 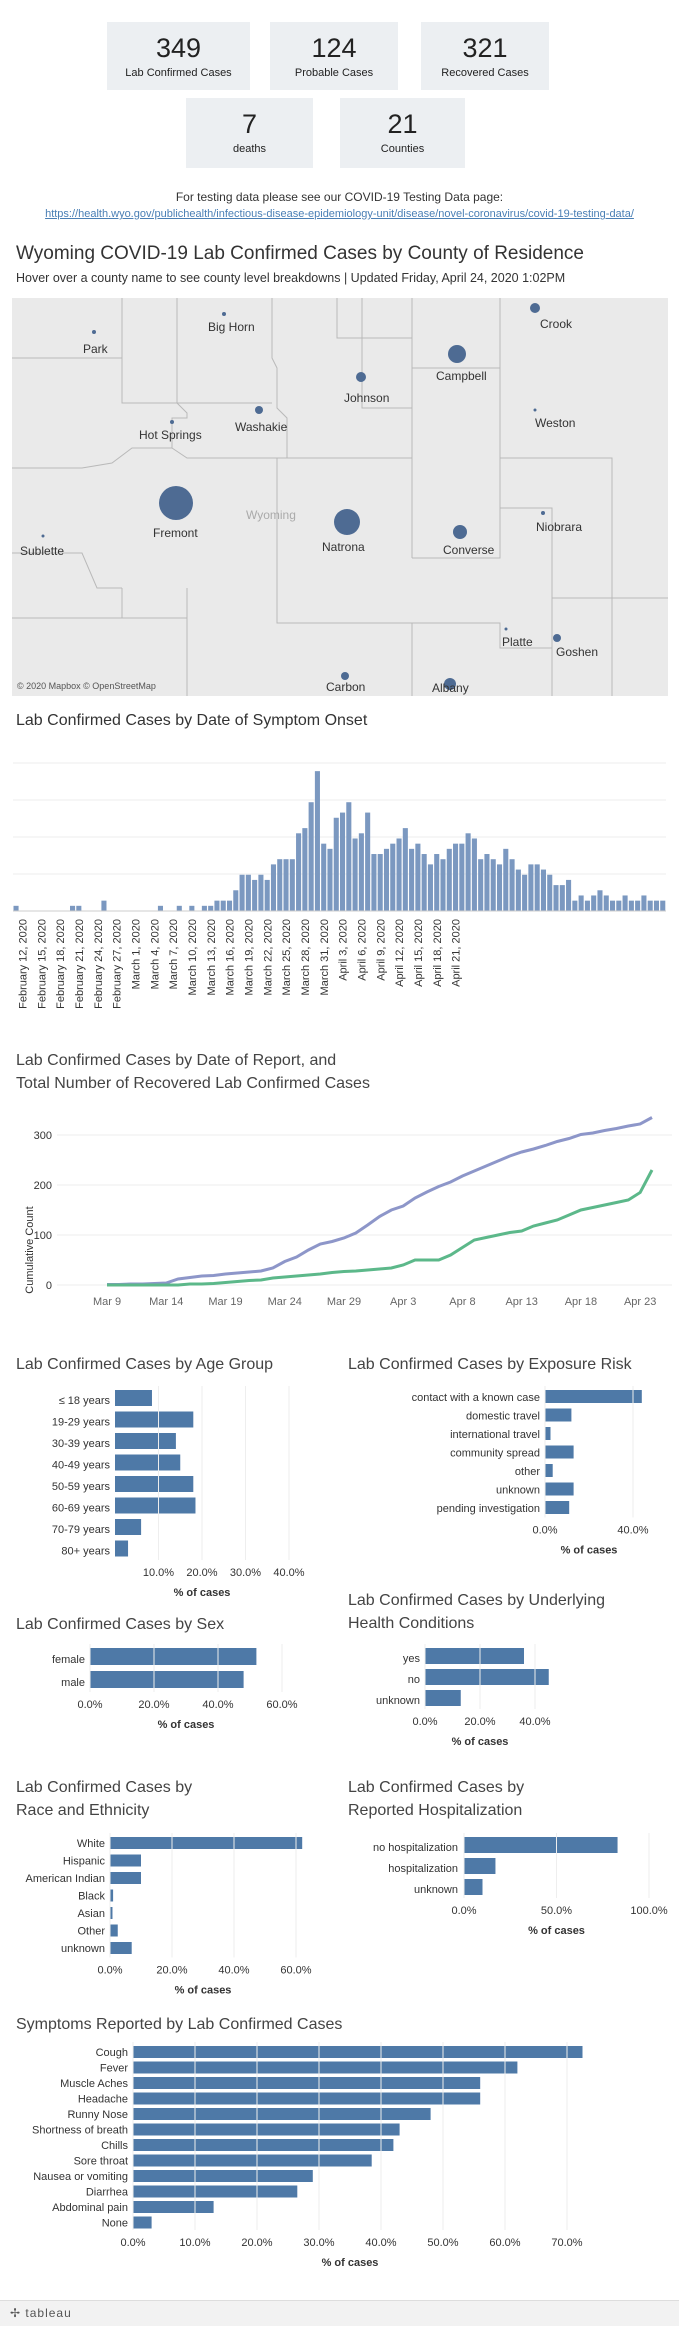 What do you see at coordinates (42, 551) in the screenshot?
I see `county-label-sublette: Sublette` at bounding box center [42, 551].